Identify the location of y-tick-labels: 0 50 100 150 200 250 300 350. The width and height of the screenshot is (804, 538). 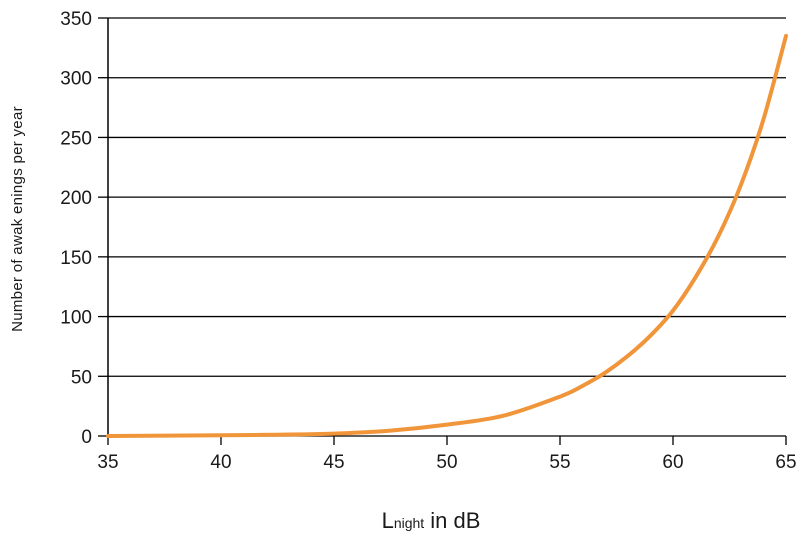
(76, 228).